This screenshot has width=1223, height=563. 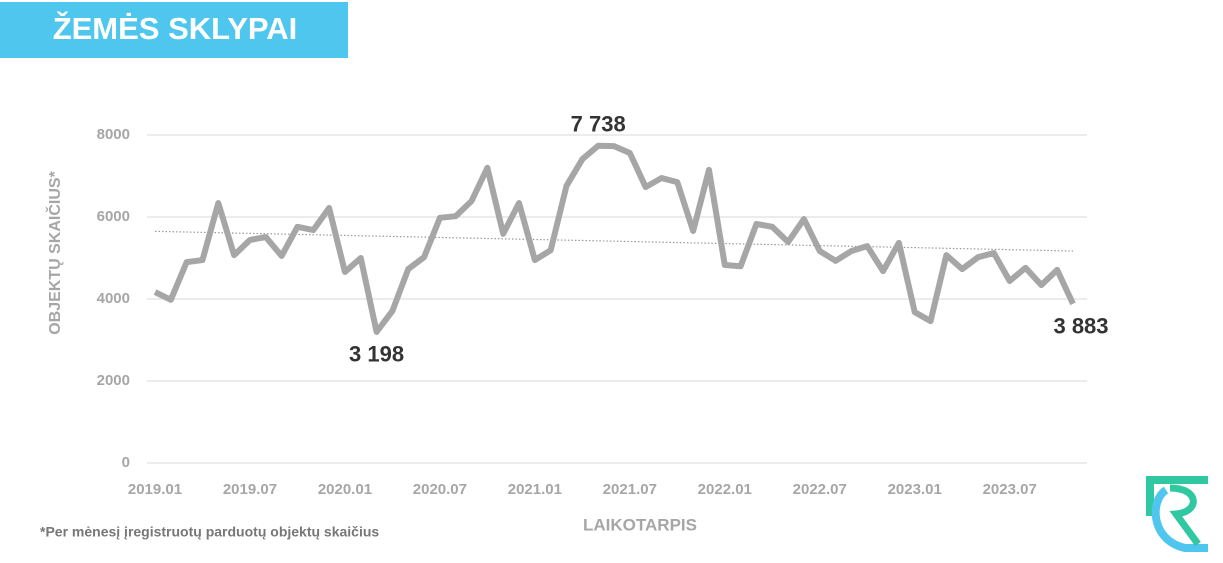 What do you see at coordinates (598, 124) in the screenshot?
I see `value-label: 7 738` at bounding box center [598, 124].